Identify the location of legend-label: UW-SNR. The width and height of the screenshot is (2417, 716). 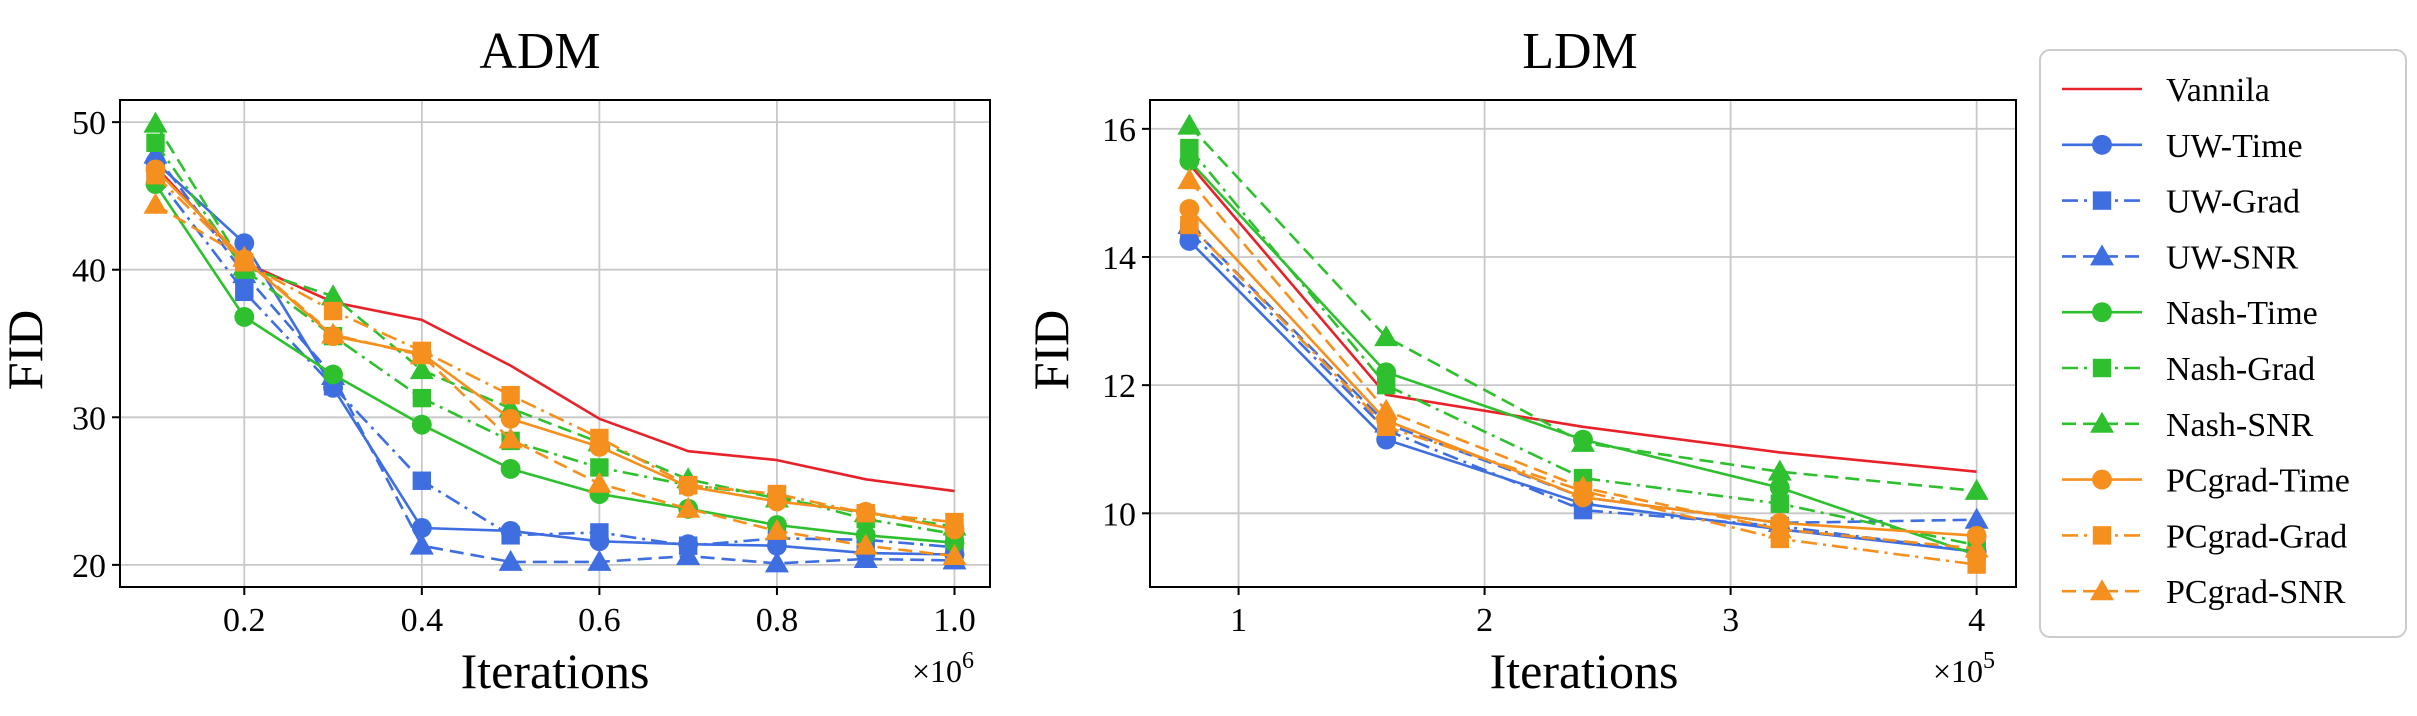
(2232, 257).